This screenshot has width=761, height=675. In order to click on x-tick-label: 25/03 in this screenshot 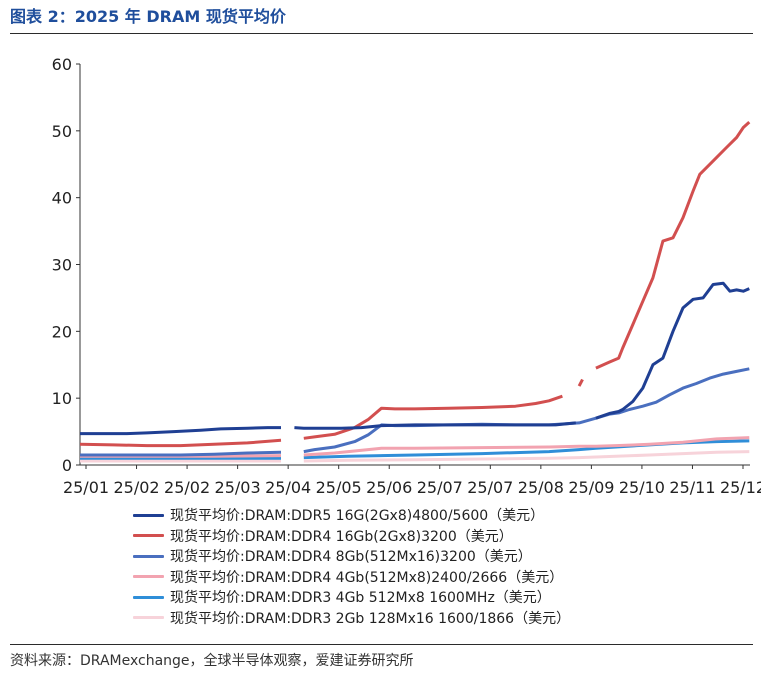, I will do `click(238, 487)`.